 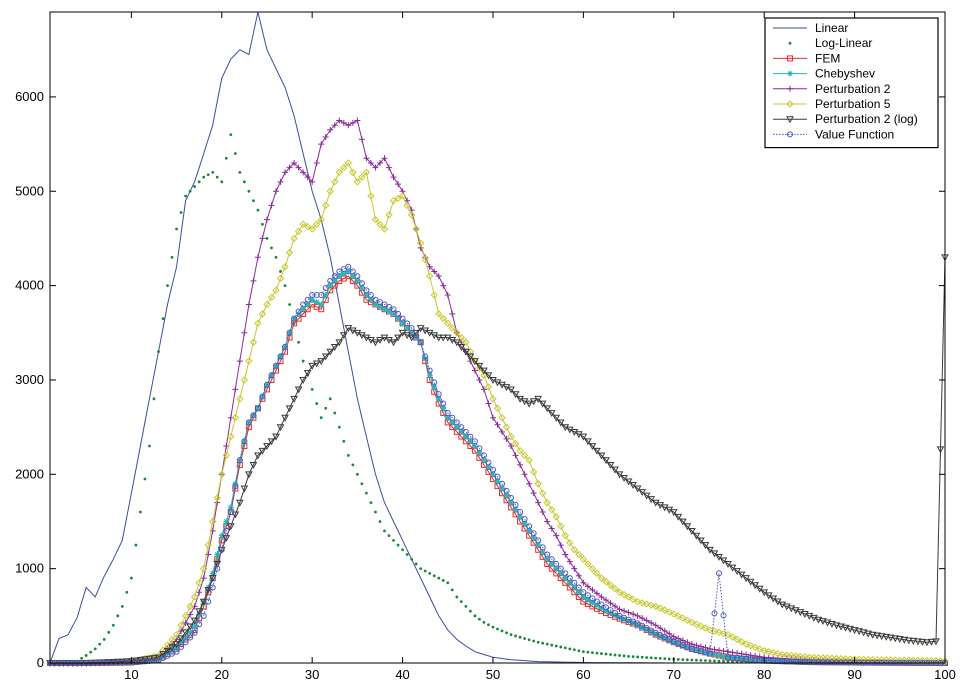 I want to click on x-tick-label: 100, so click(x=945, y=674).